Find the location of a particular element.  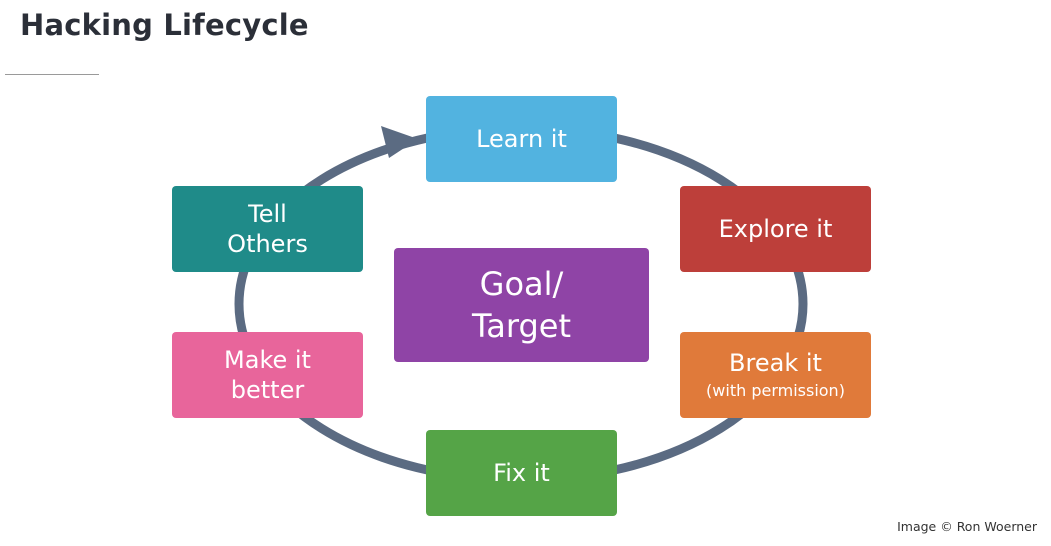

tell-others-label-line1: Tell is located at coordinates (267, 214).